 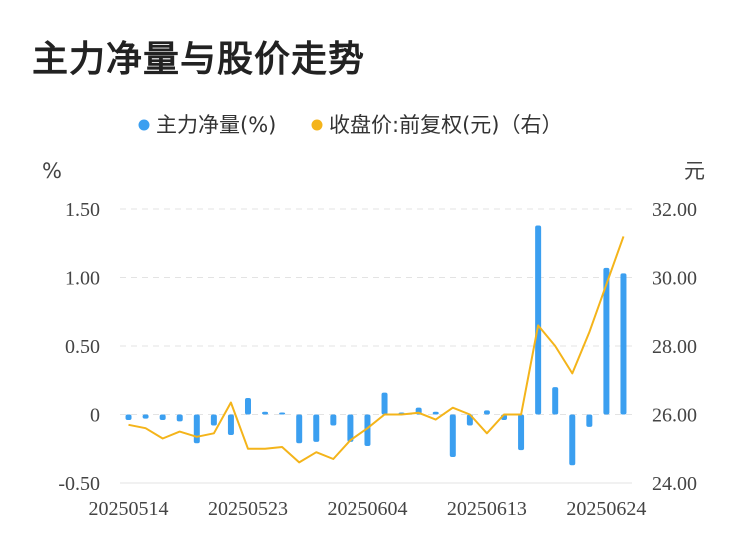 I want to click on legend: 主力净量(%) 收盘价:前复权(元)（右）, so click(x=350, y=125).